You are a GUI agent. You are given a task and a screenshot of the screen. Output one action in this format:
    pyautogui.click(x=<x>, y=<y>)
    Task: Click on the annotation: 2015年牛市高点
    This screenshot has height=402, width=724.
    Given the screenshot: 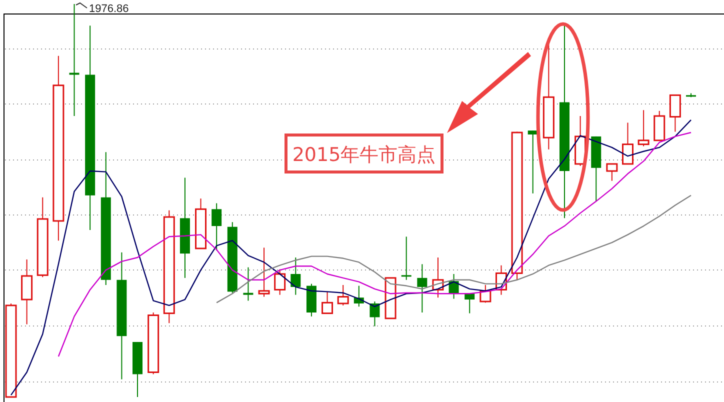 What is the action you would take?
    pyautogui.click(x=364, y=155)
    